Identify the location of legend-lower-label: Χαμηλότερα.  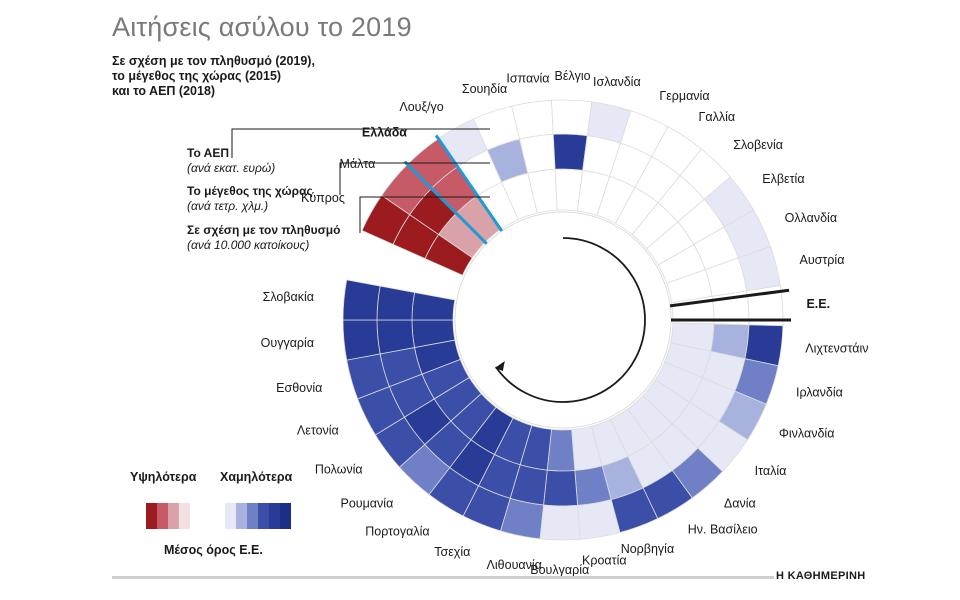
(256, 477).